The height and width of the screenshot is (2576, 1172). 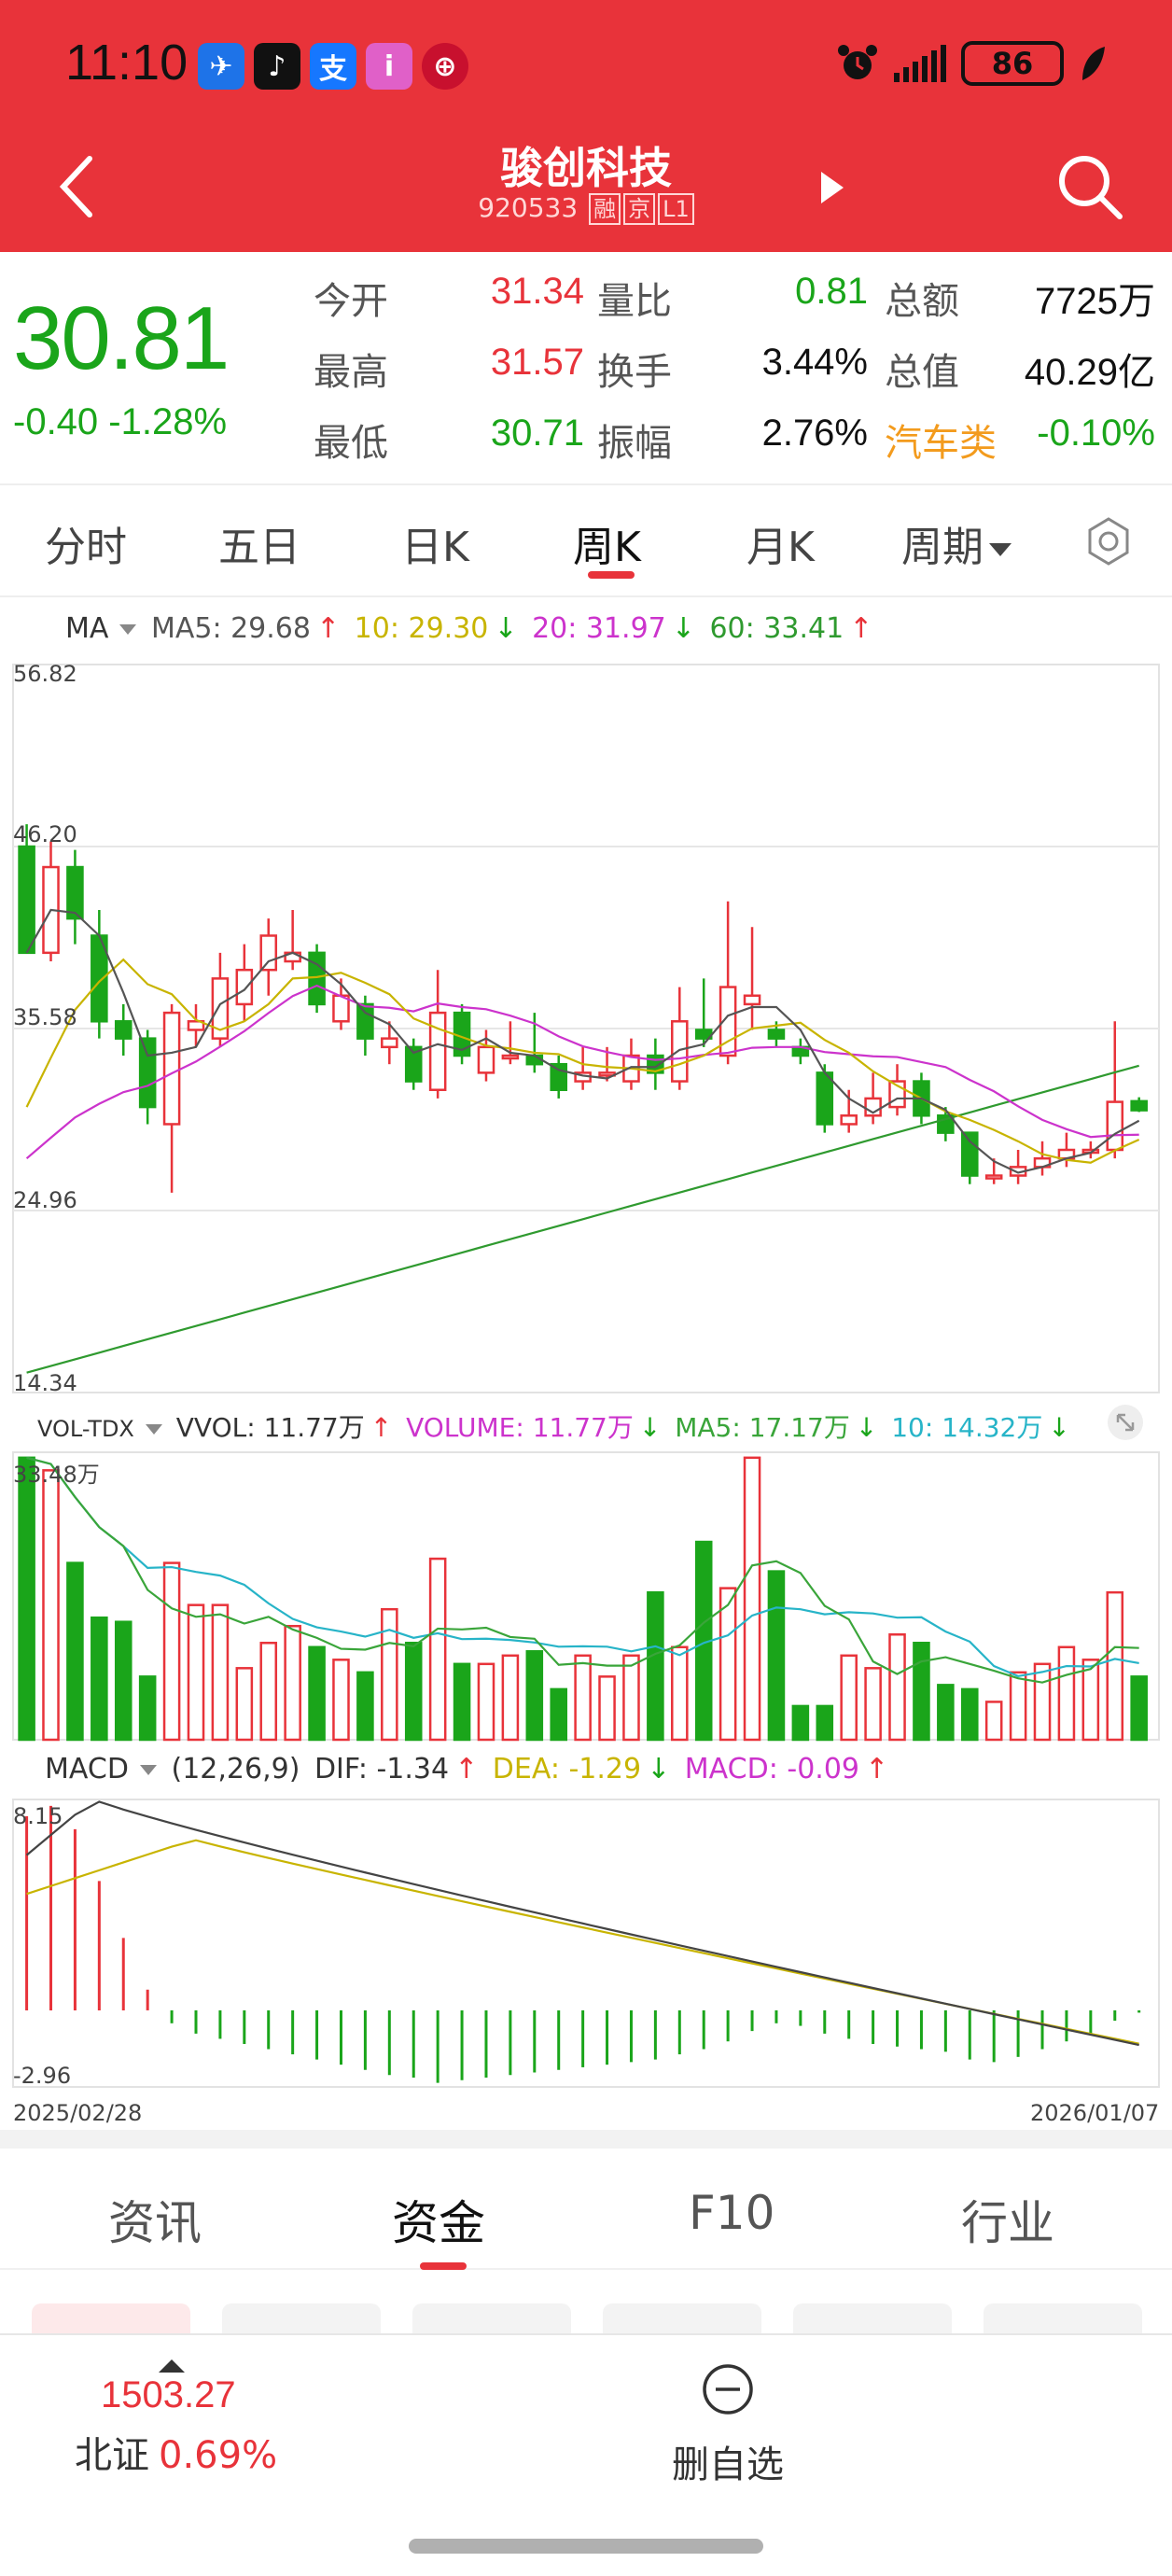 What do you see at coordinates (86, 547) in the screenshot?
I see `tab-intraday: 分时` at bounding box center [86, 547].